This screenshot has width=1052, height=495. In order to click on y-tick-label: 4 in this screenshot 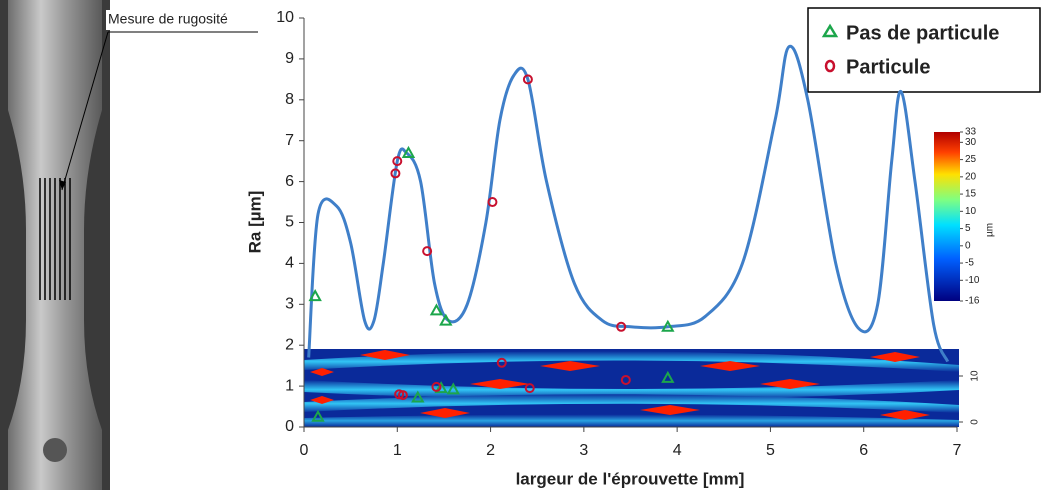, I will do `click(289, 263)`.